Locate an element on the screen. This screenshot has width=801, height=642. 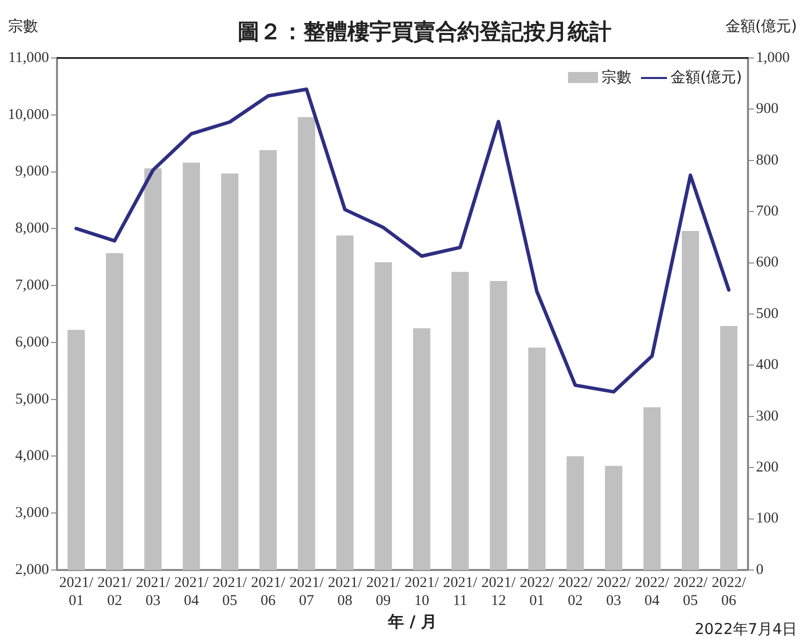
x-tick-label: 2021/12 is located at coordinates (498, 591).